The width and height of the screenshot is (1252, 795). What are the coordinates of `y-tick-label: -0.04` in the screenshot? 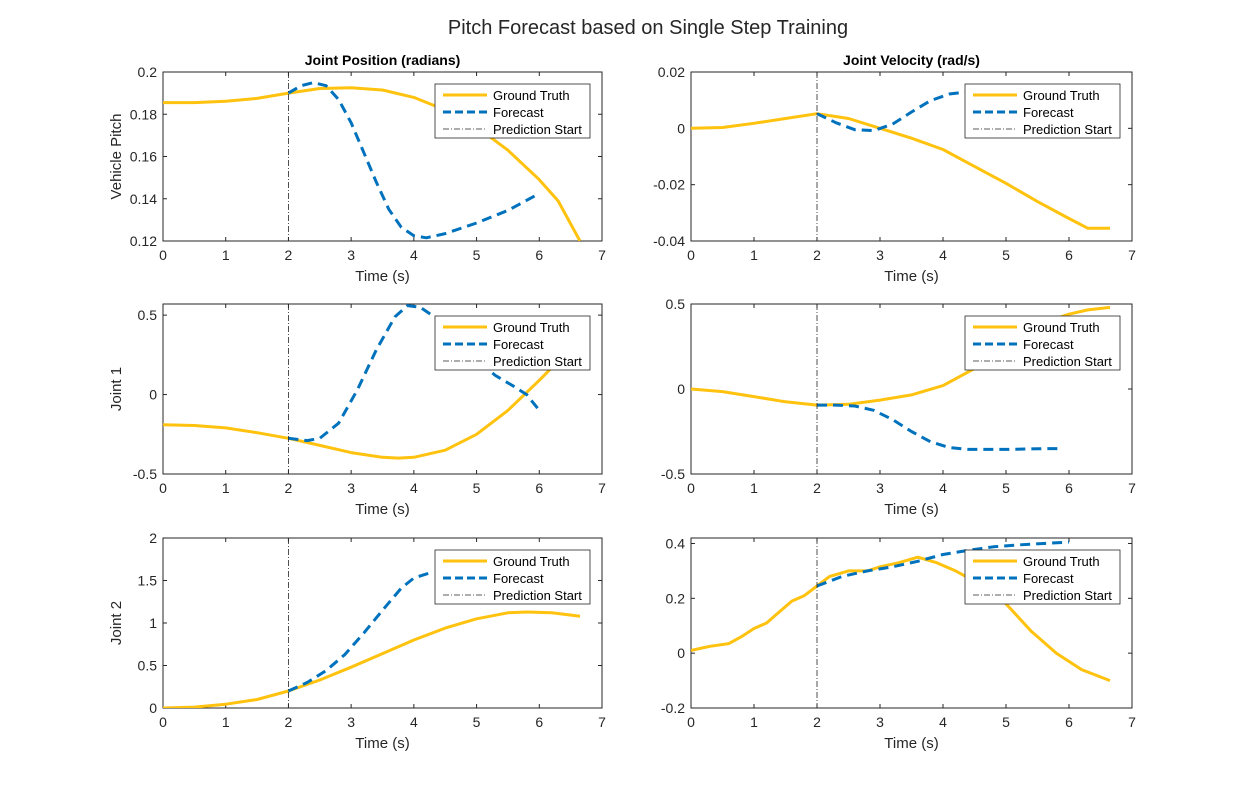 It's located at (669, 241).